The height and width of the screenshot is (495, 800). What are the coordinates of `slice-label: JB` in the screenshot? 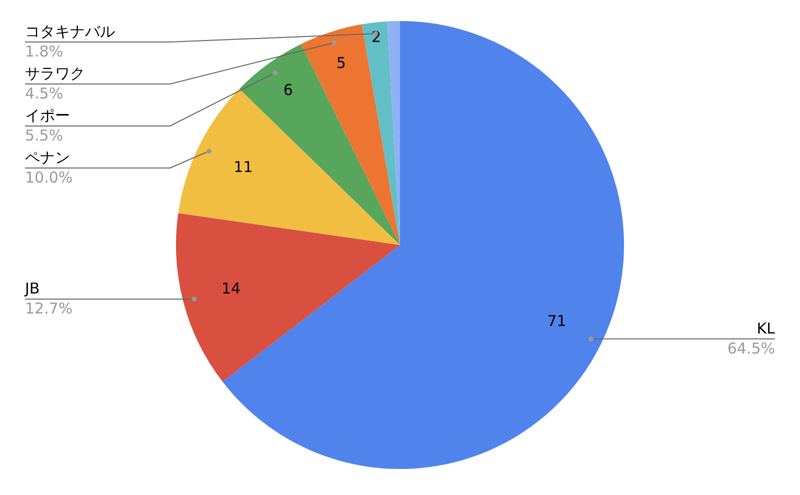 It's located at (32, 288).